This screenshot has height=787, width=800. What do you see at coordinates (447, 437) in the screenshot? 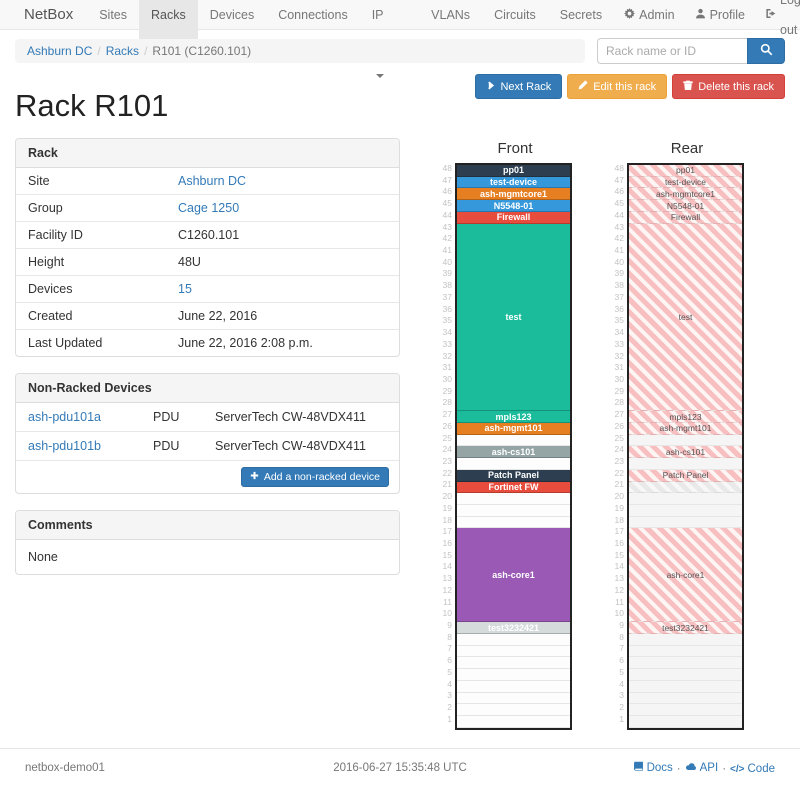
I see `unit-number: 25` at bounding box center [447, 437].